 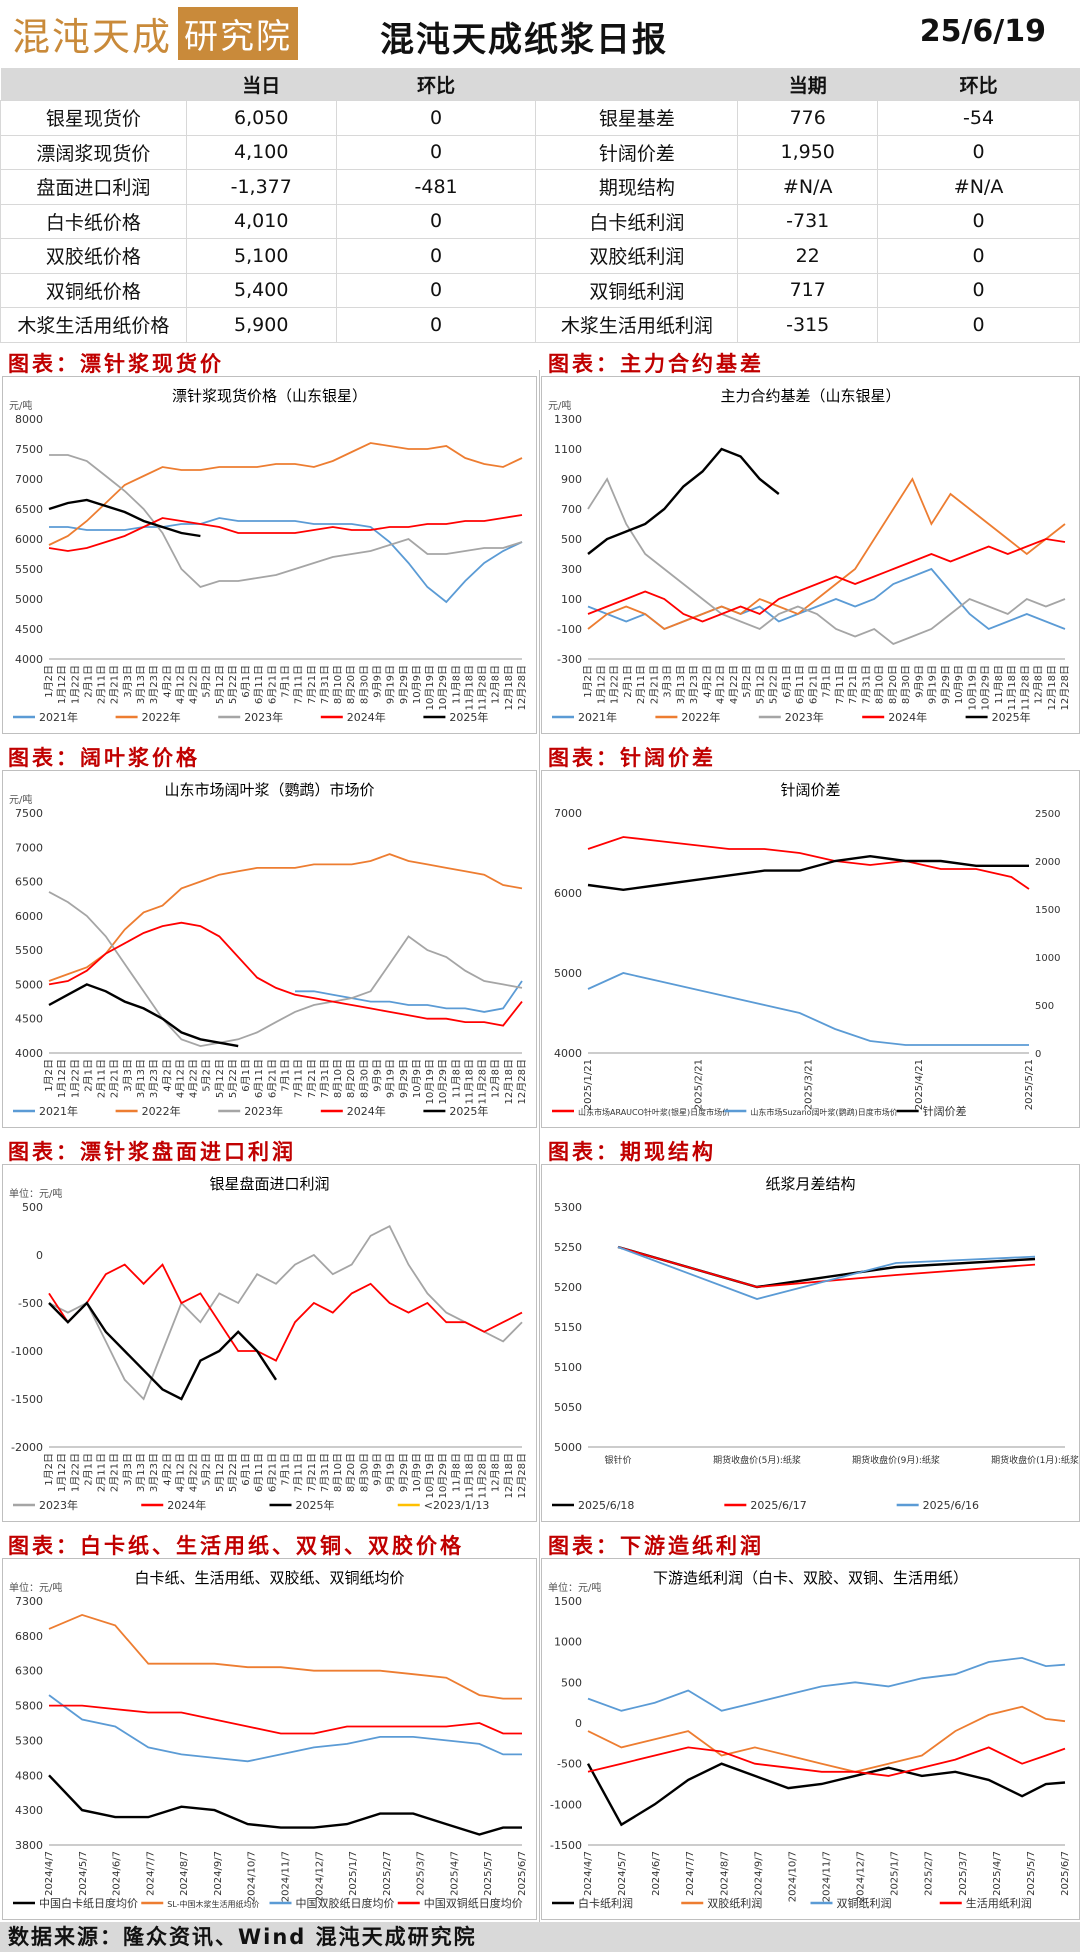 What do you see at coordinates (978, 84) in the screenshot?
I see `header-cell: 环比` at bounding box center [978, 84].